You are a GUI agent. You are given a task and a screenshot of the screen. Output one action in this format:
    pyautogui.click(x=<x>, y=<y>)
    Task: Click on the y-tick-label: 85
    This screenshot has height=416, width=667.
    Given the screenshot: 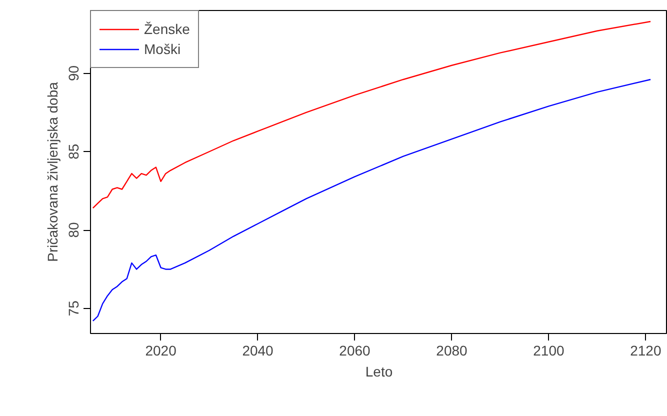 What is the action you would take?
    pyautogui.click(x=74, y=152)
    